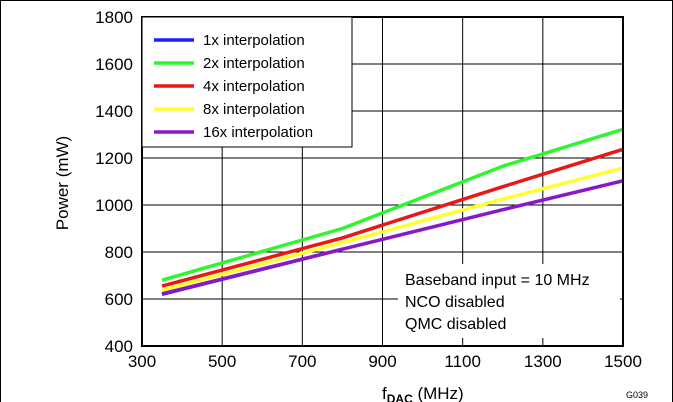  Describe the element at coordinates (384, 393) in the screenshot. I see `x-axis-title-main: f` at that location.